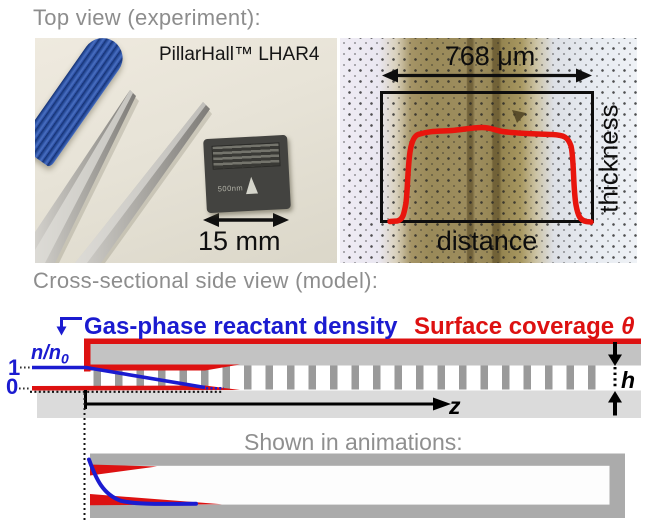 The width and height of the screenshot is (650, 525). I want to click on chip-caption: PillarHall™ LHAR4, so click(239, 54).